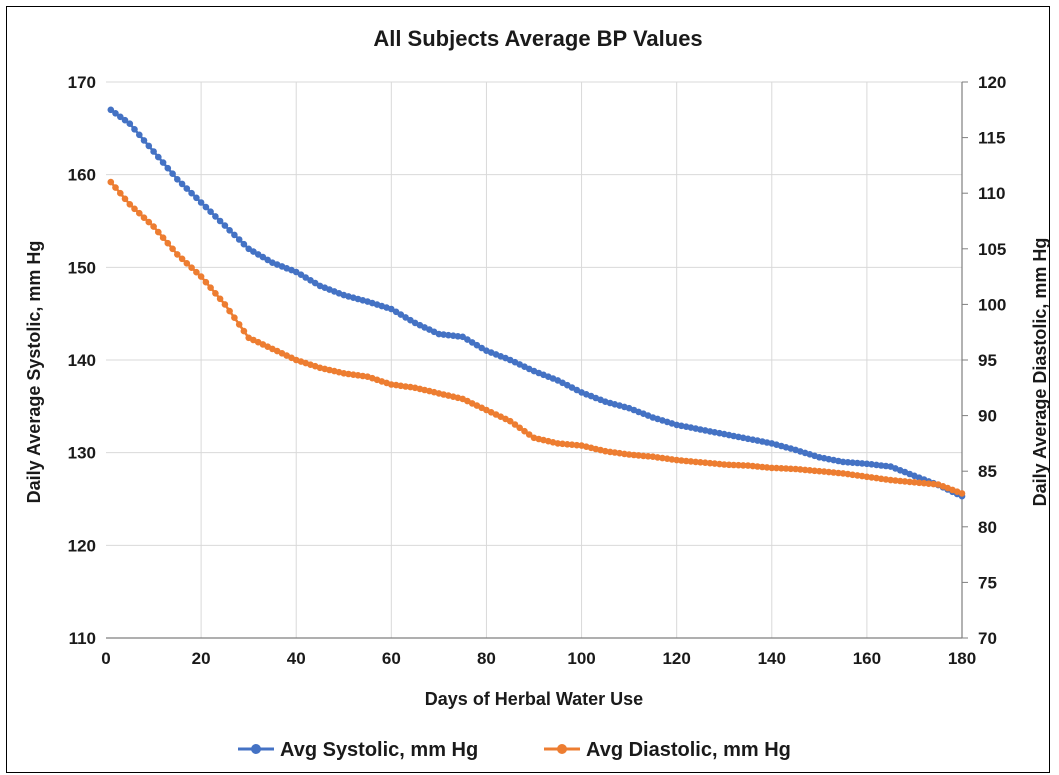 This screenshot has height=775, width=1059. What do you see at coordinates (514, 750) in the screenshot?
I see `legend: Avg Systolic, mm Hg Avg Diastolic, mm Hg` at bounding box center [514, 750].